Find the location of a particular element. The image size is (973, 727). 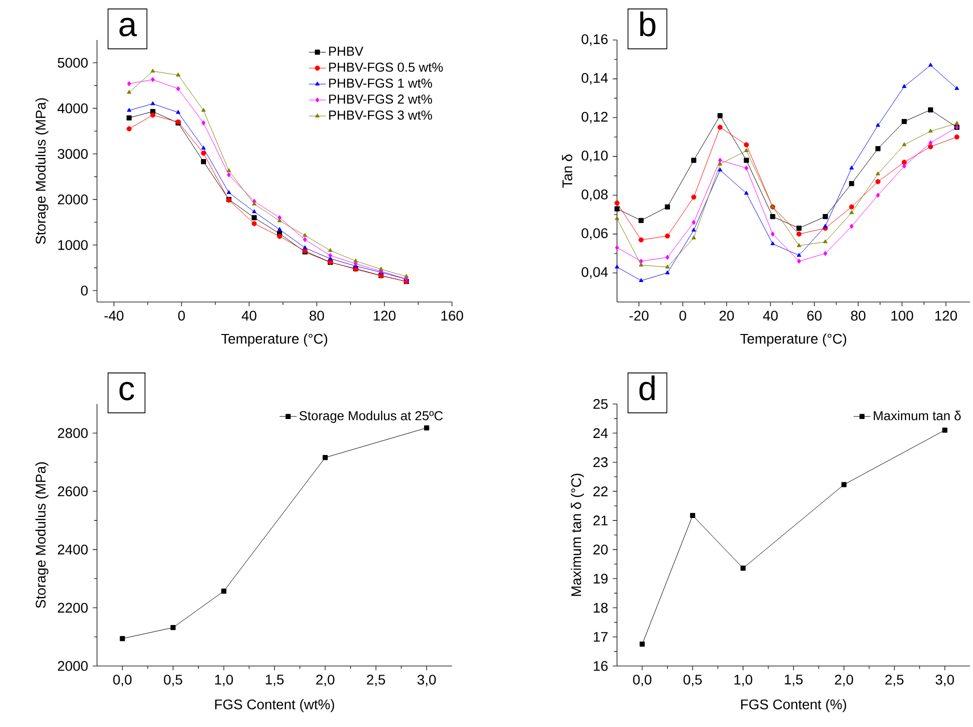

y-tick-label: 4000 is located at coordinates (73, 108).